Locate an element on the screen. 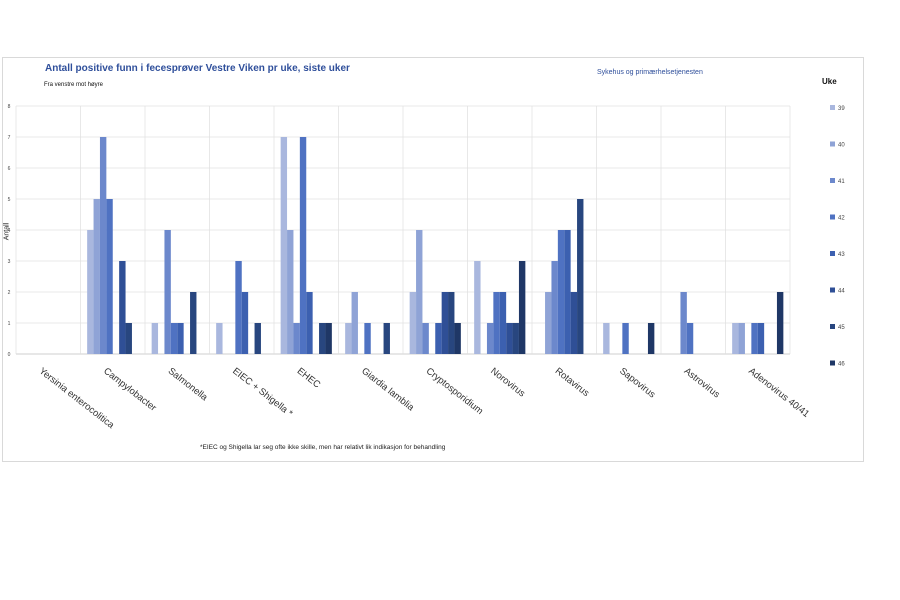 This screenshot has width=900, height=600. x-tick-label: Astrovirus is located at coordinates (702, 383).